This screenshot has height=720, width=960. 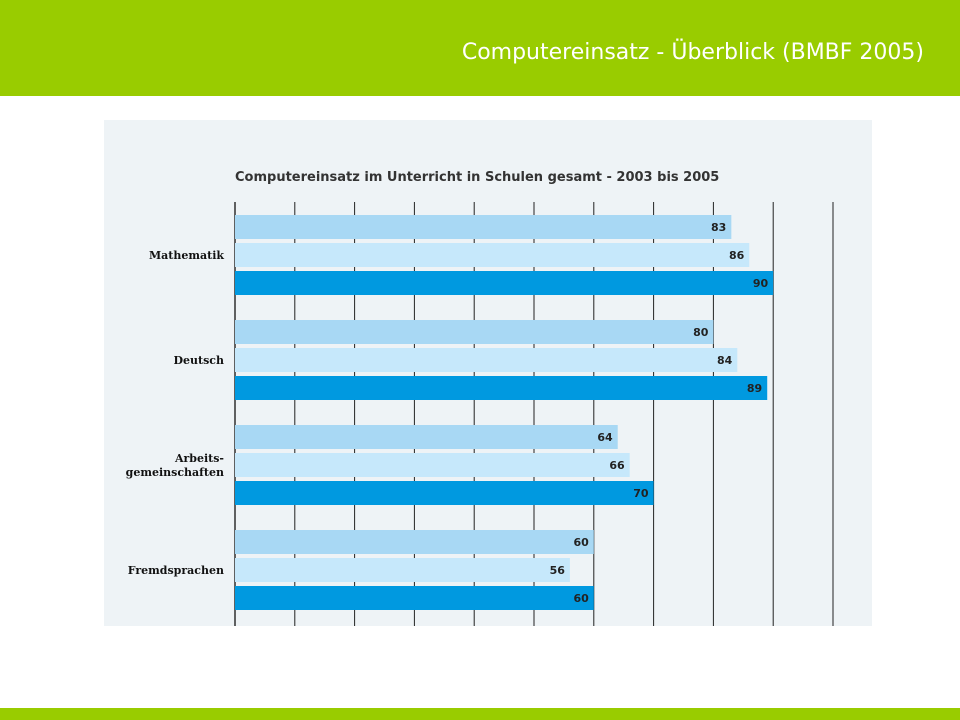 What do you see at coordinates (617, 465) in the screenshot?
I see `bar-value-label: 66` at bounding box center [617, 465].